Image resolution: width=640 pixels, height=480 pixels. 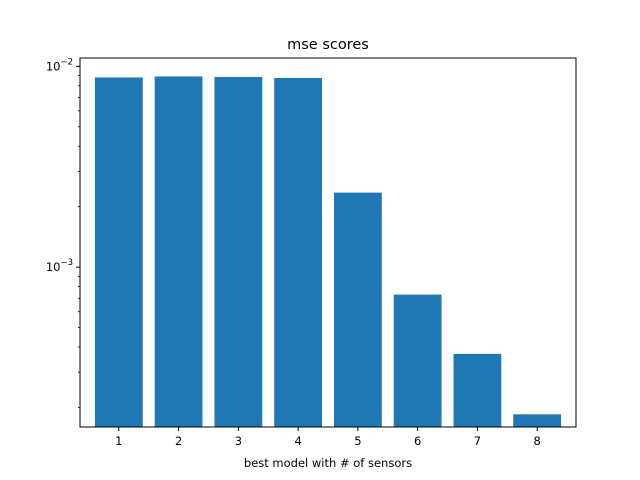 I want to click on x-tick-label: 7, so click(x=477, y=441).